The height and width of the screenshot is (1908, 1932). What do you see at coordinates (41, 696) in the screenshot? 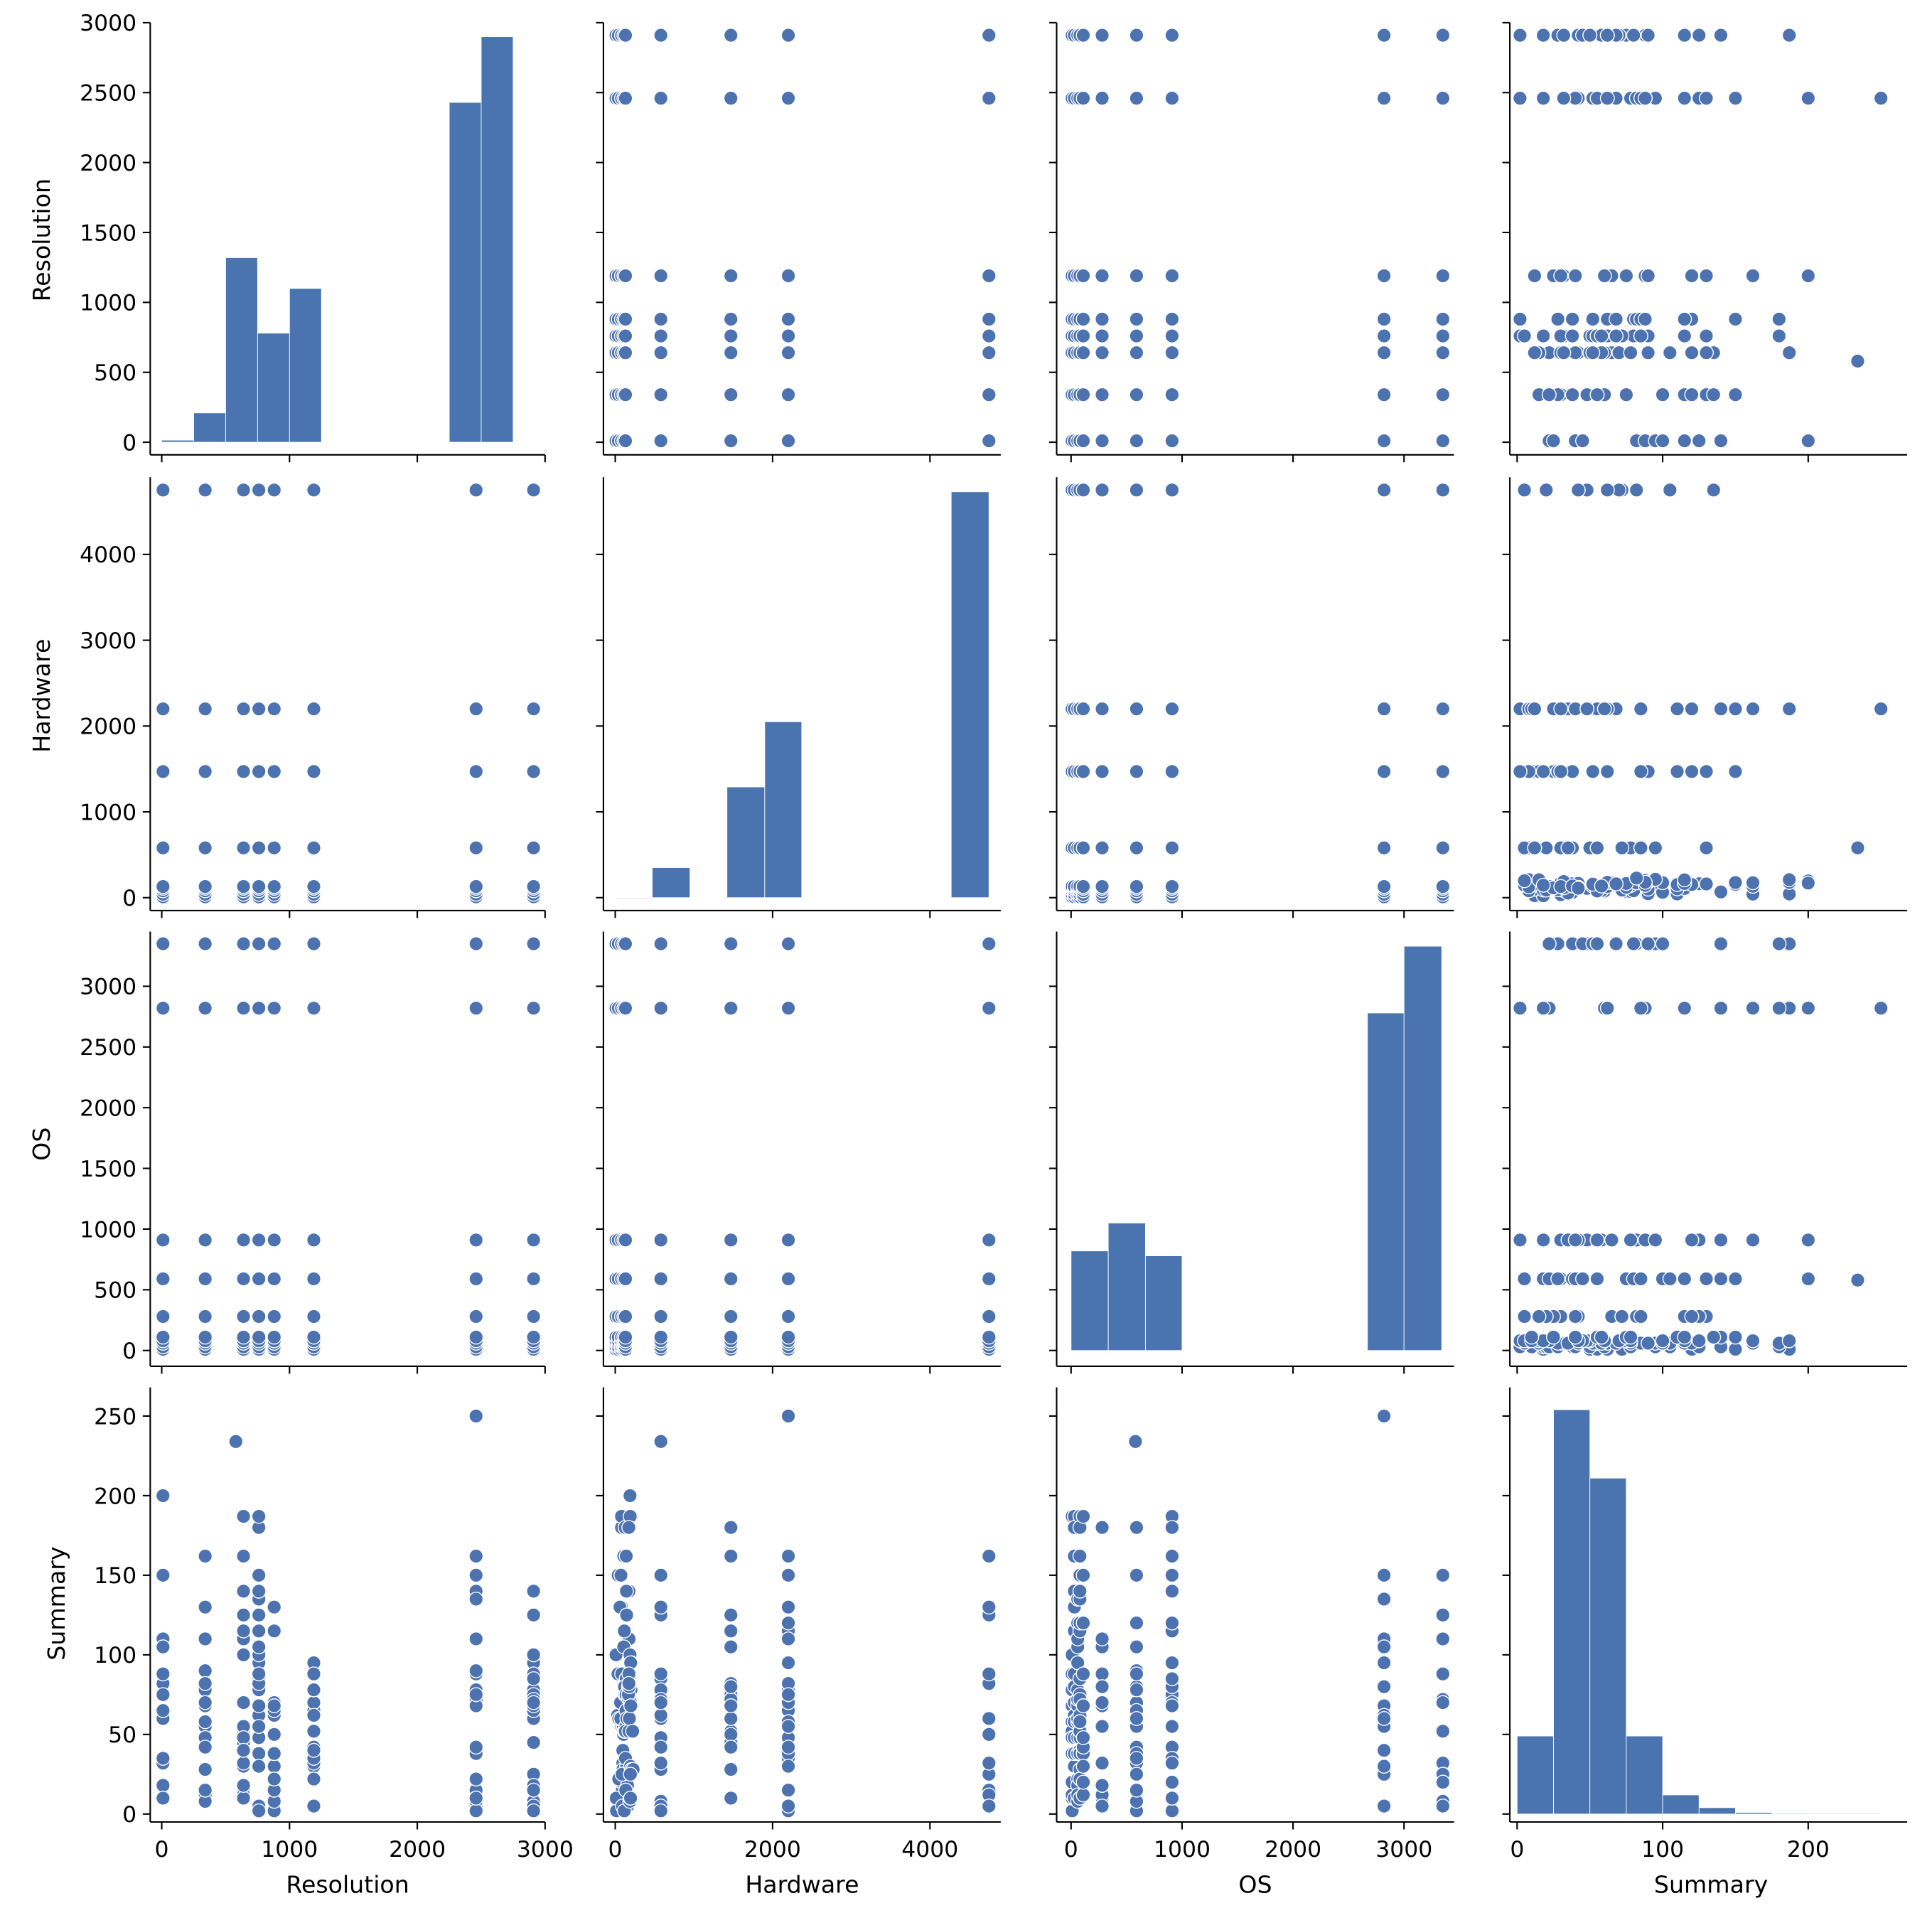
I see `y-axis-label-hardware: Hardware` at bounding box center [41, 696].